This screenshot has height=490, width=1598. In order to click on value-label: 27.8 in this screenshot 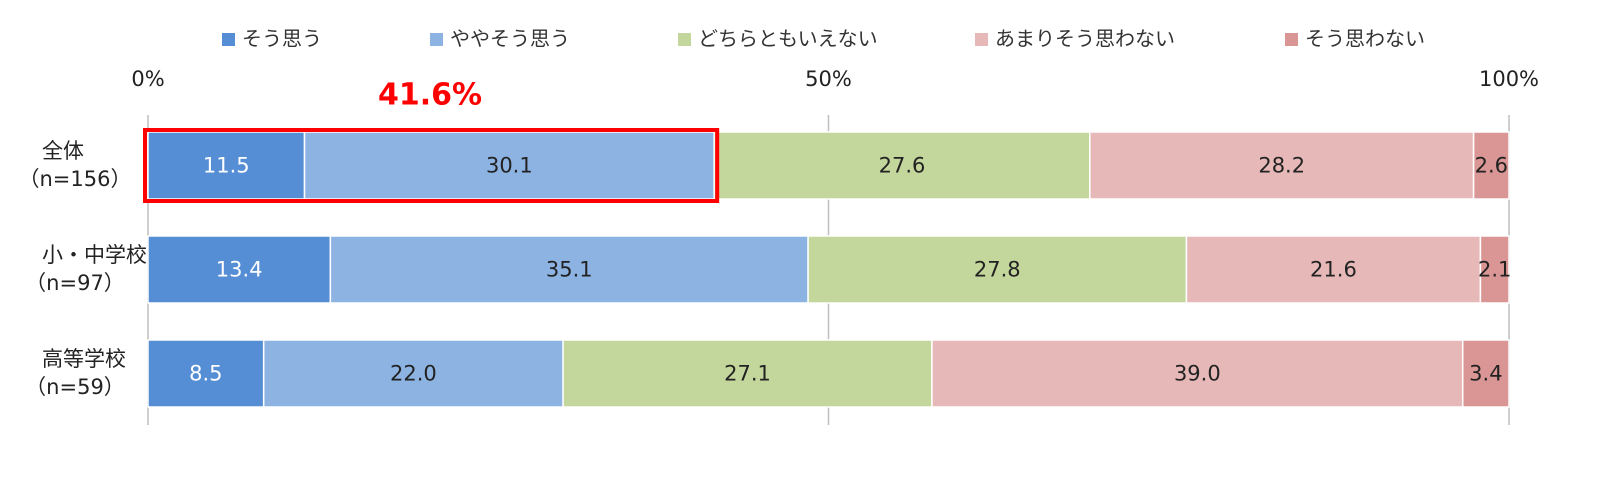, I will do `click(997, 270)`.